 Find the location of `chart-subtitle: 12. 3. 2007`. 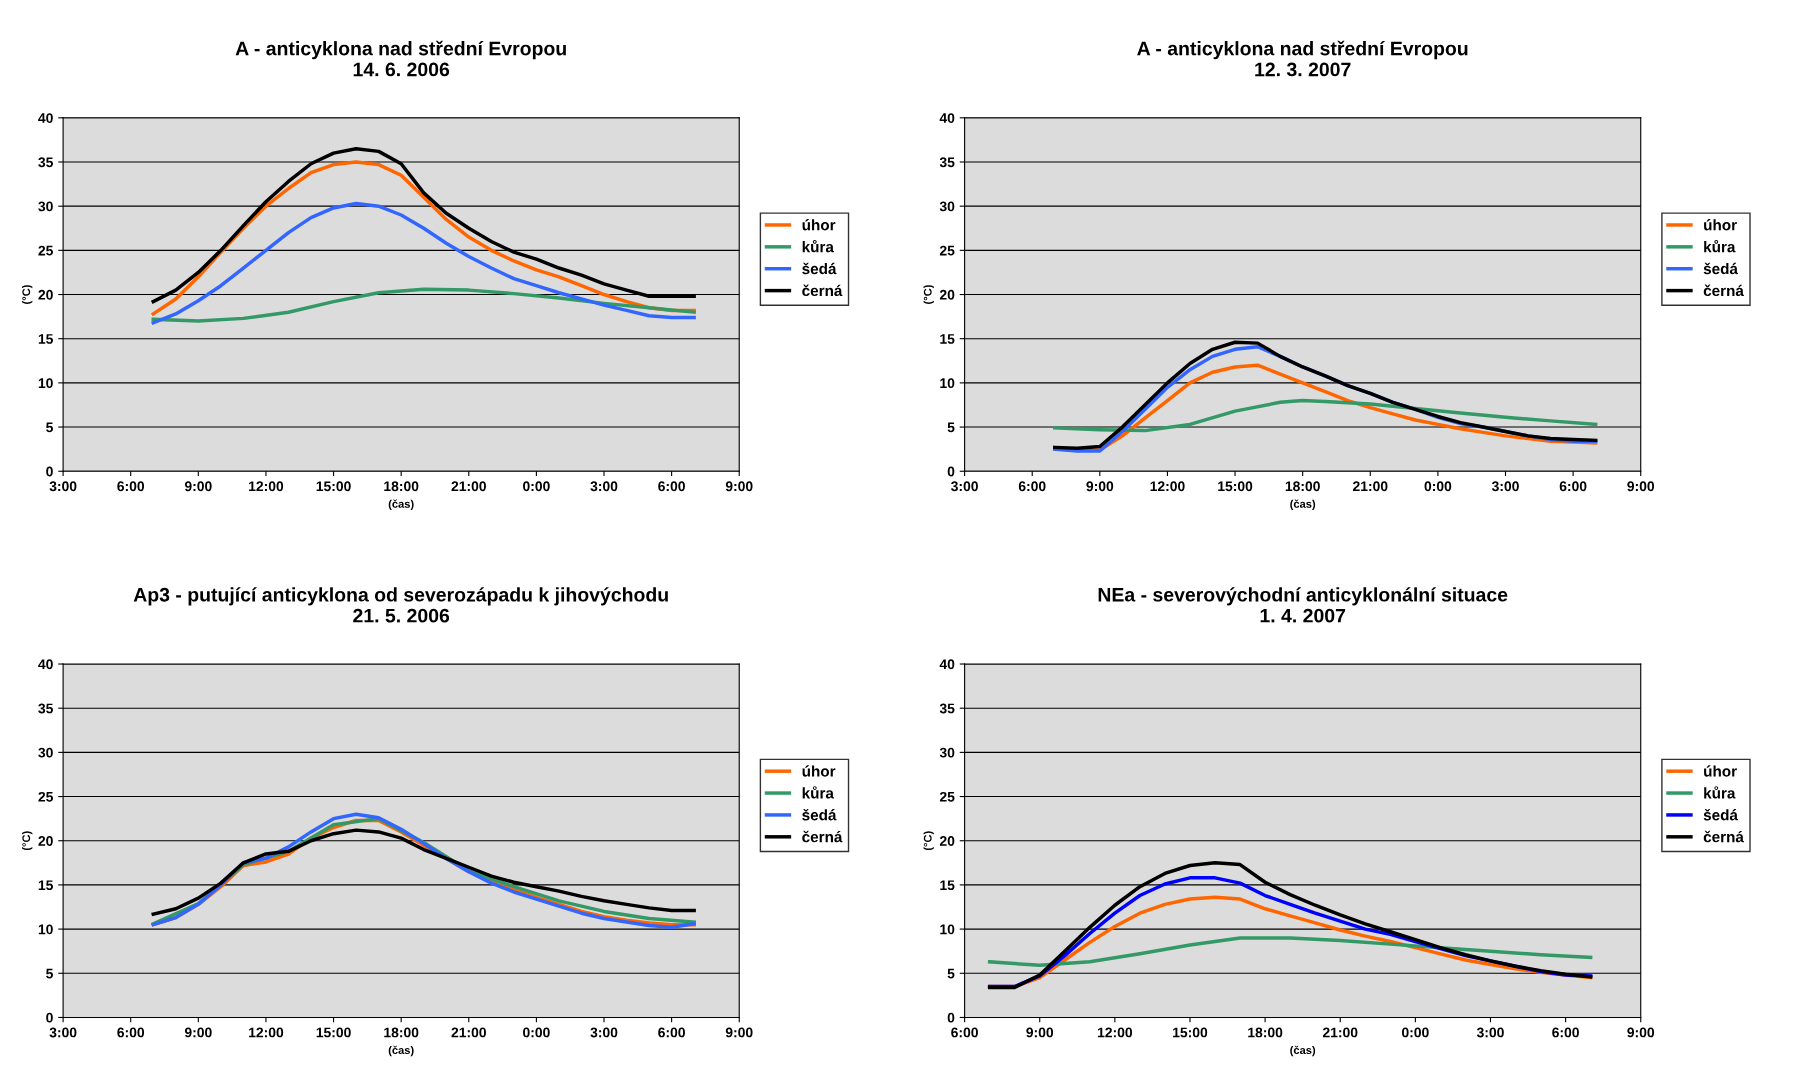

chart-subtitle: 12. 3. 2007 is located at coordinates (1303, 69).